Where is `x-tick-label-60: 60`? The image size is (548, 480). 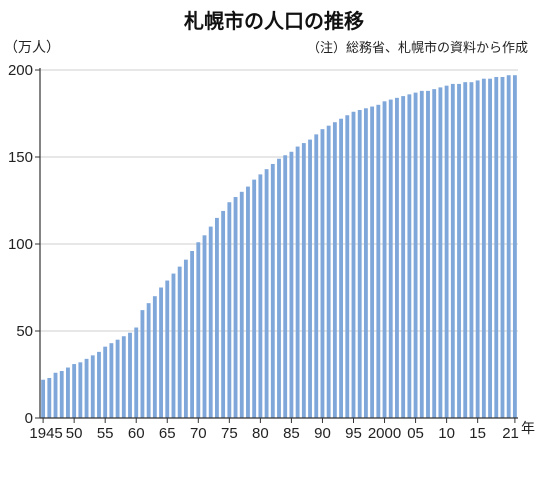
x-tick-label-60: 60 is located at coordinates (136, 433).